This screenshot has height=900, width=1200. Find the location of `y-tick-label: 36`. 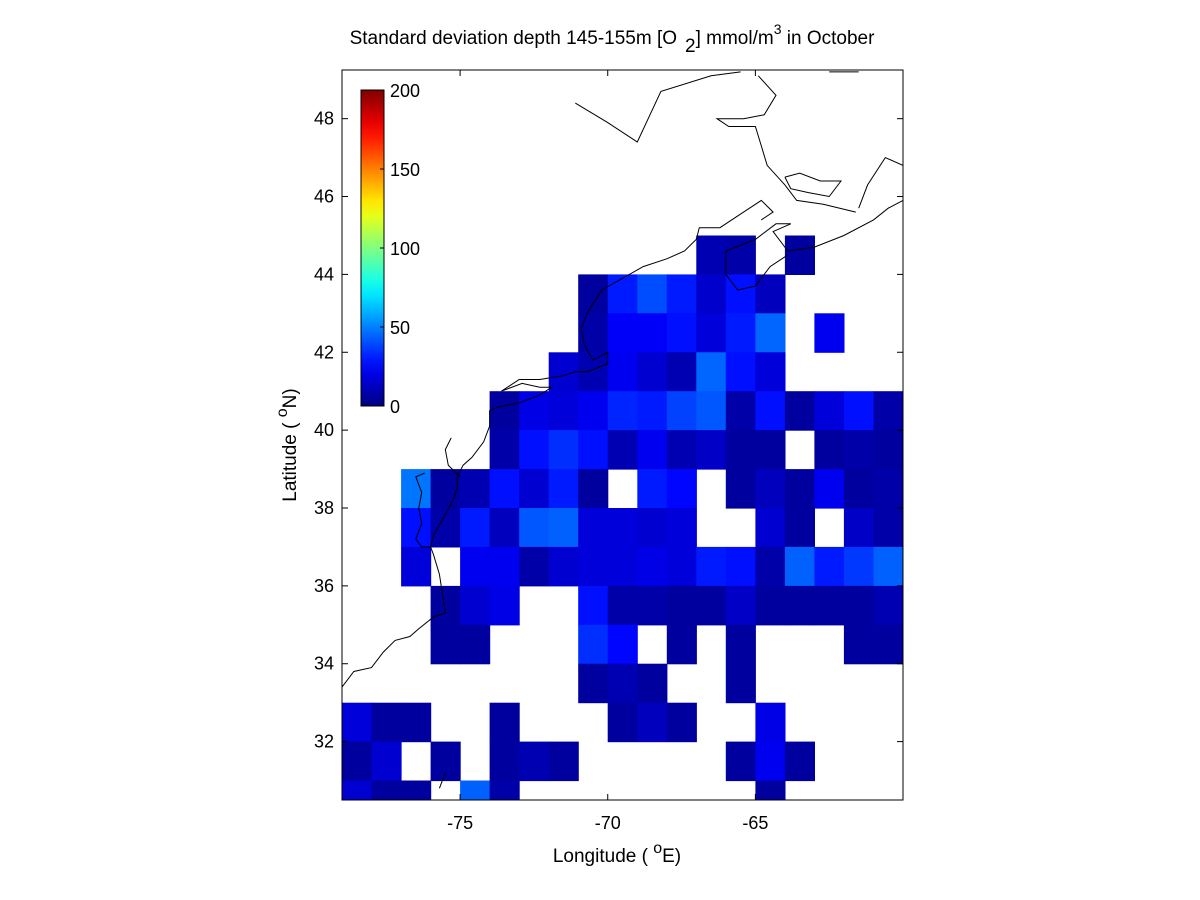

y-tick-label: 36 is located at coordinates (324, 586).